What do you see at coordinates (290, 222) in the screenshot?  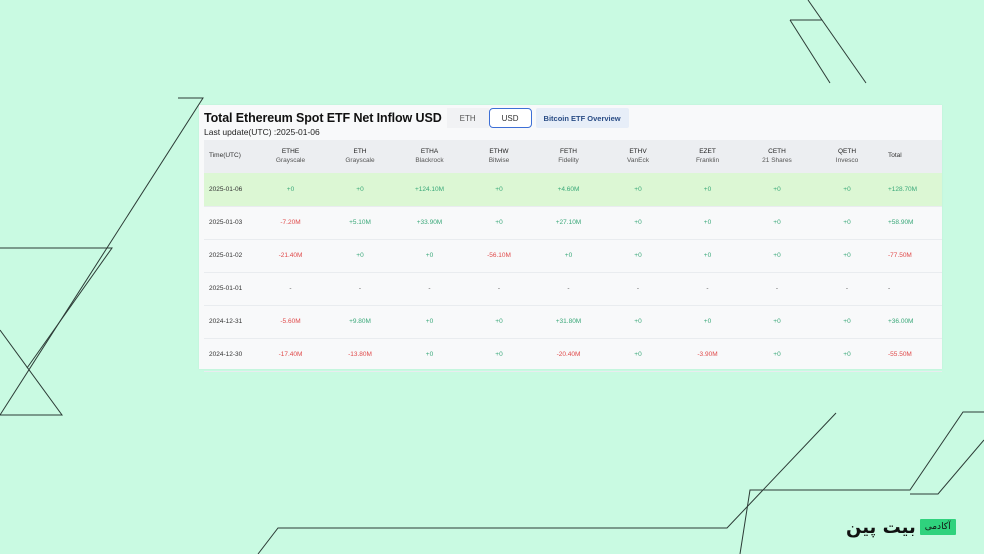 I see `flow-cell: -7.20M` at bounding box center [290, 222].